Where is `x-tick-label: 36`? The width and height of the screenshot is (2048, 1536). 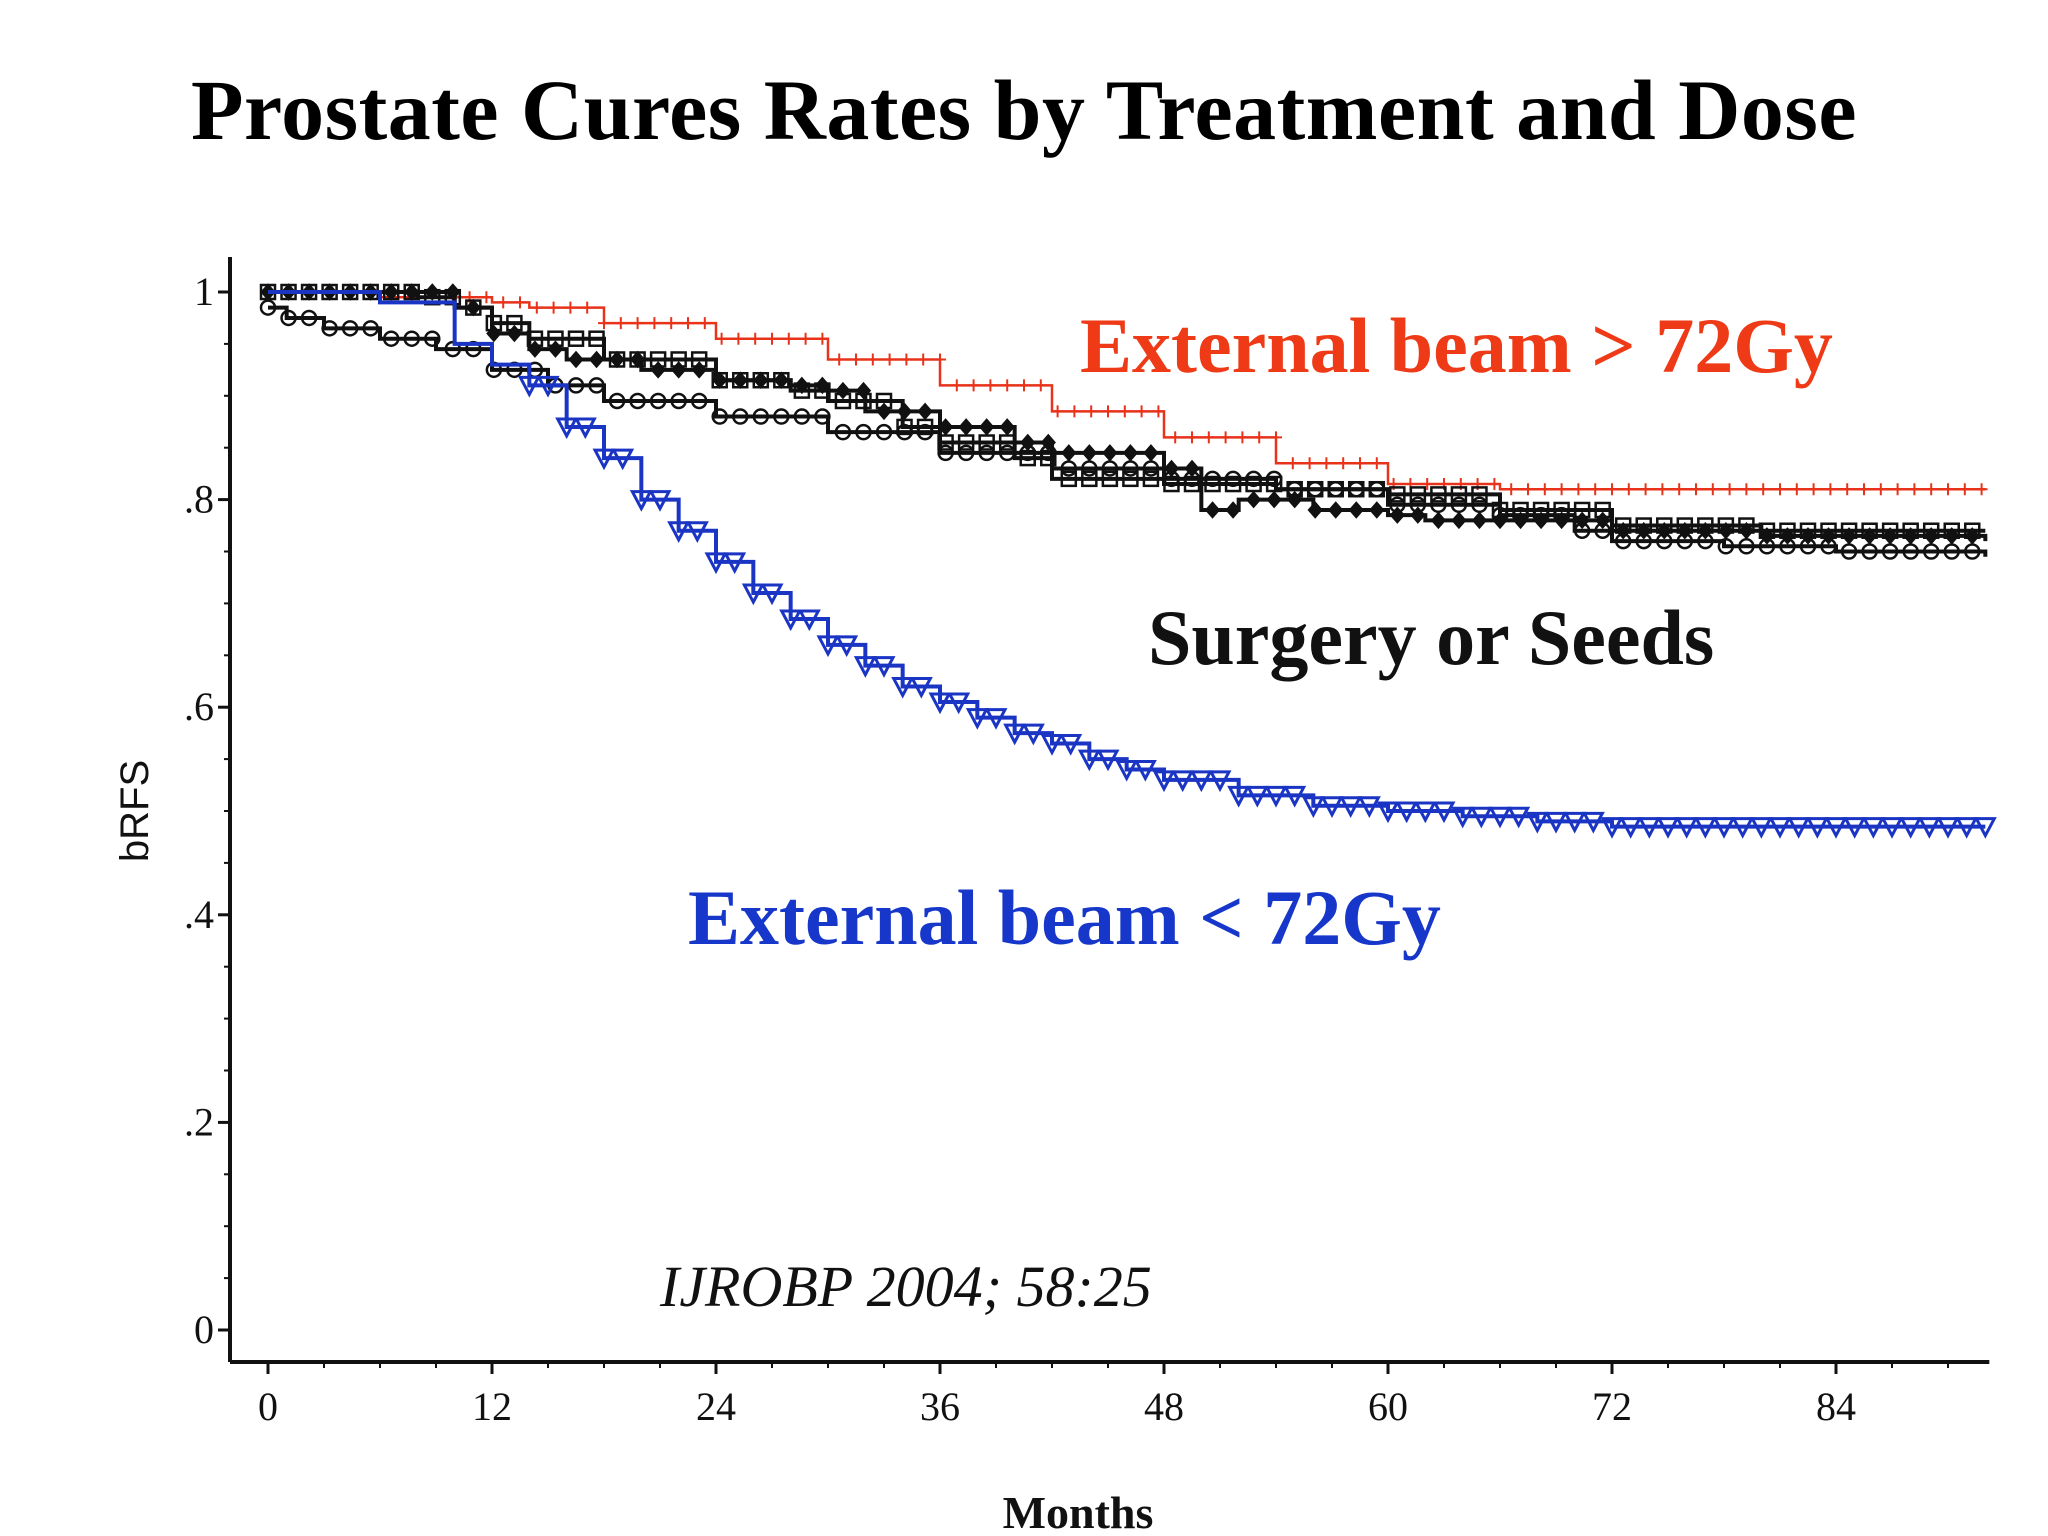
x-tick-label: 36 is located at coordinates (940, 1406).